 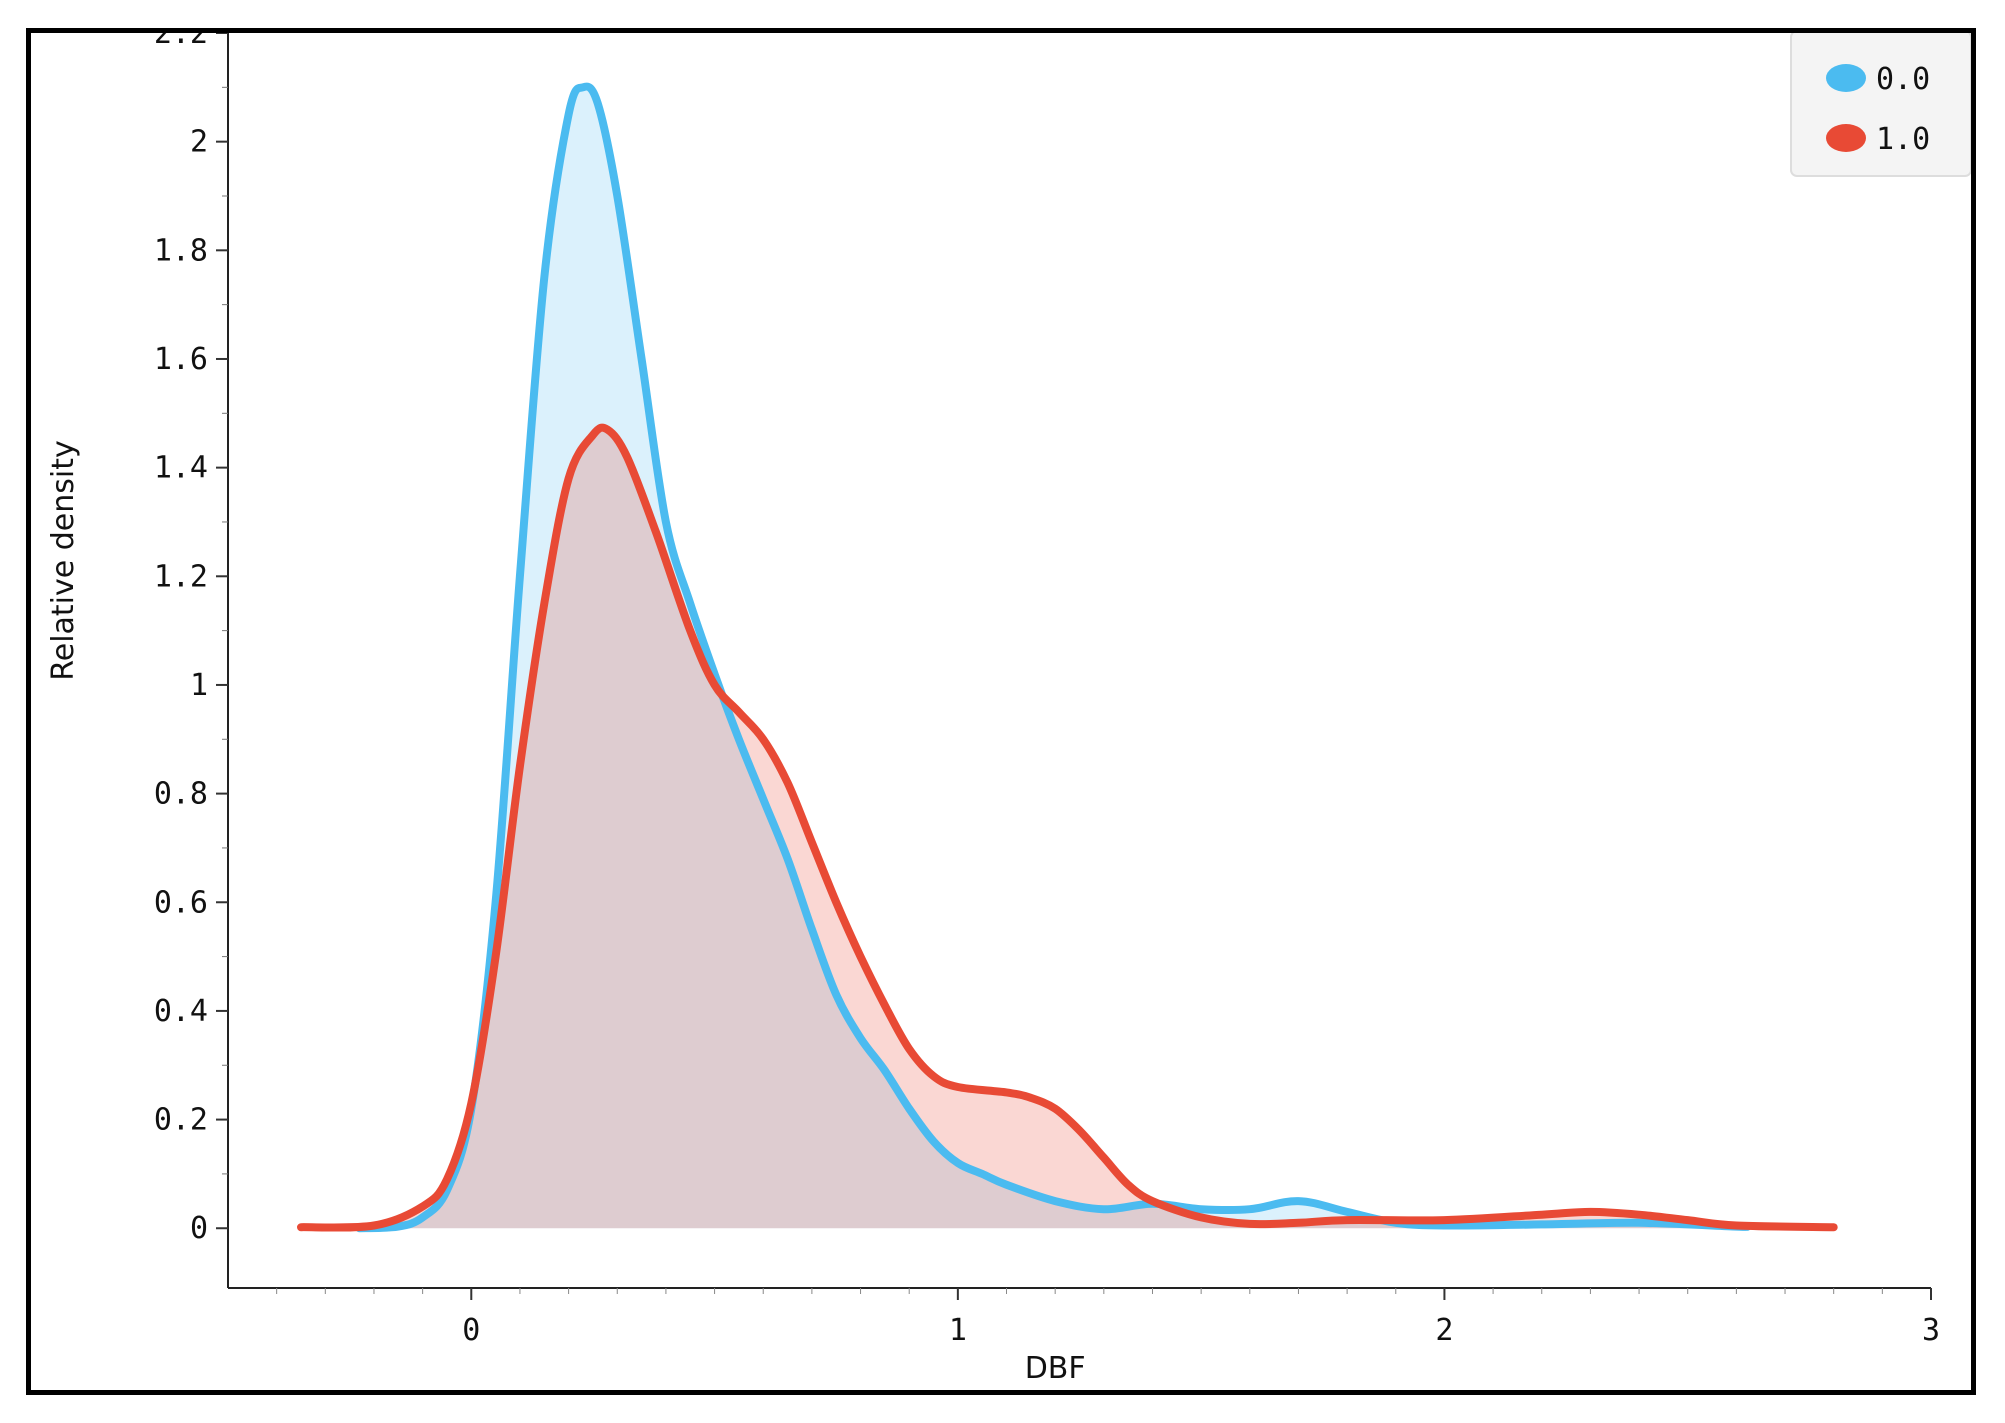 I want to click on legend-label-0.0: 0.0, so click(x=1903, y=79).